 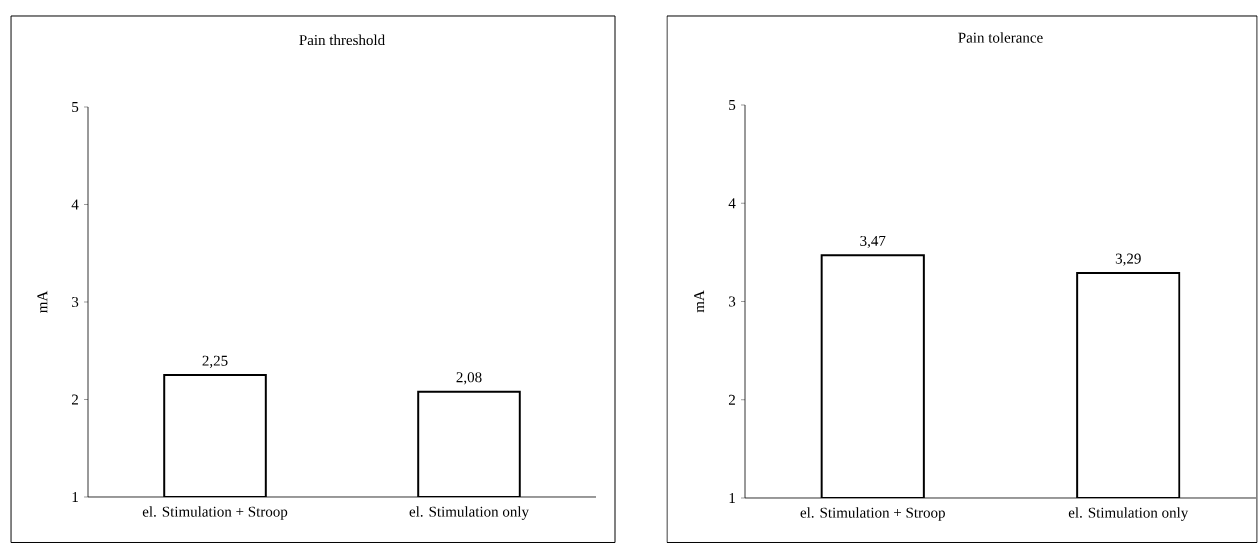 I want to click on data-label: 3,47, so click(x=873, y=242).